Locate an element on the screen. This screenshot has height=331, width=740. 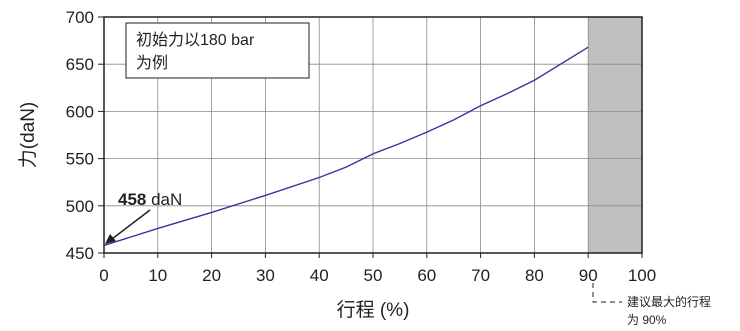
x-tick-label: 90 is located at coordinates (588, 275).